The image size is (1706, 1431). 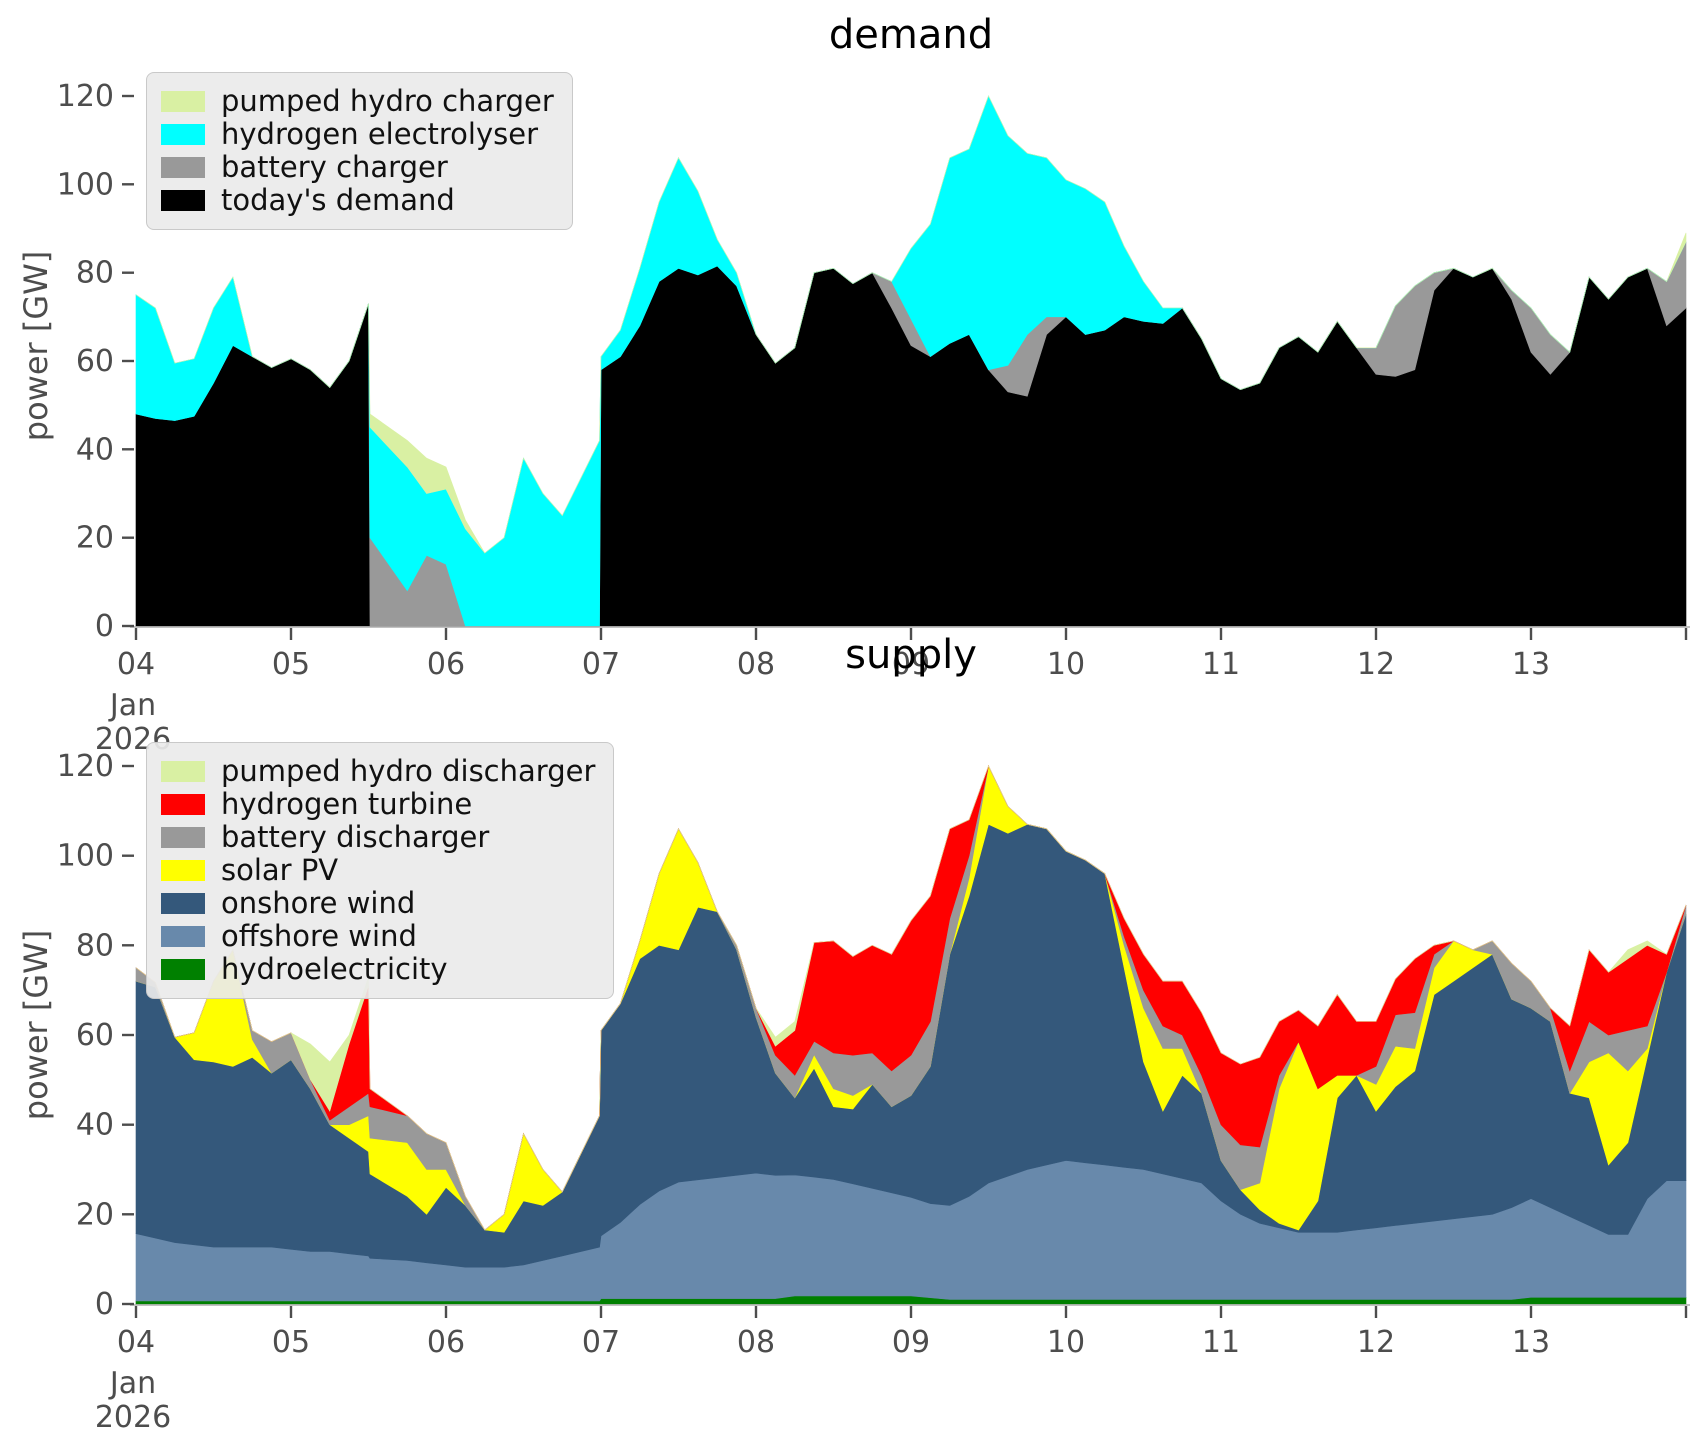 I want to click on onshore-wind-swatch-icon, so click(x=183, y=903).